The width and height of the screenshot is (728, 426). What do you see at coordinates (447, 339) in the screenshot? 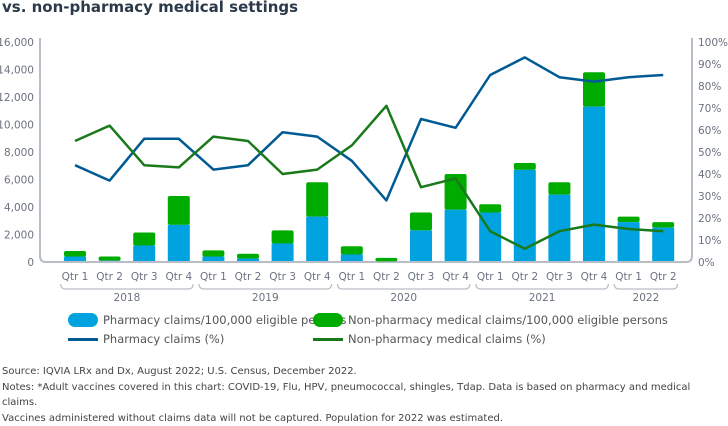
I see `legend-label: Non-pharmacy medical claims (%)` at bounding box center [447, 339].